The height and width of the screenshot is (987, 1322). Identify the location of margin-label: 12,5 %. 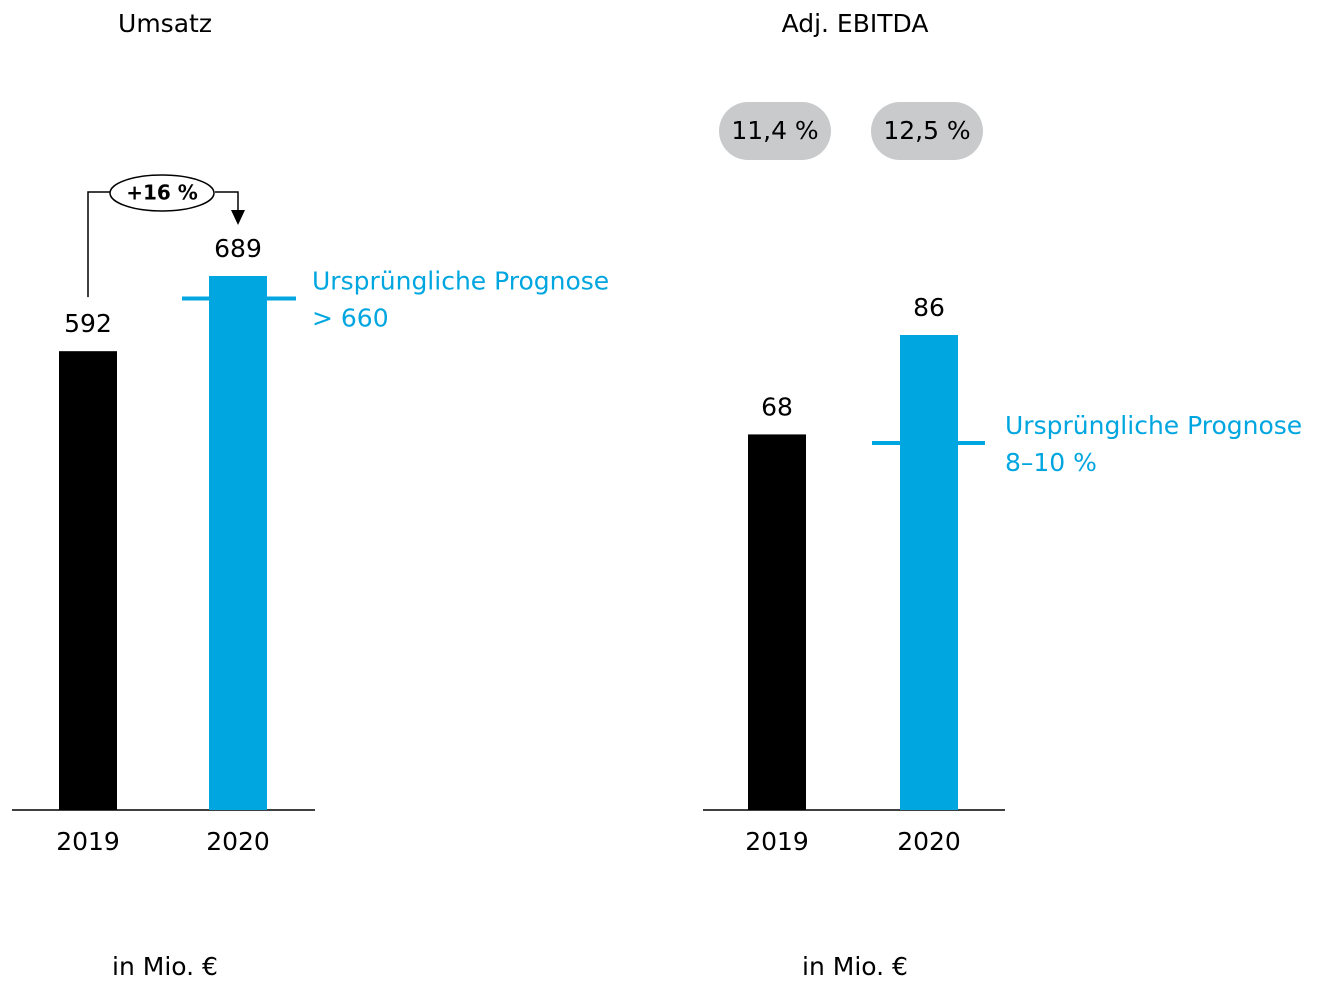
(926, 130).